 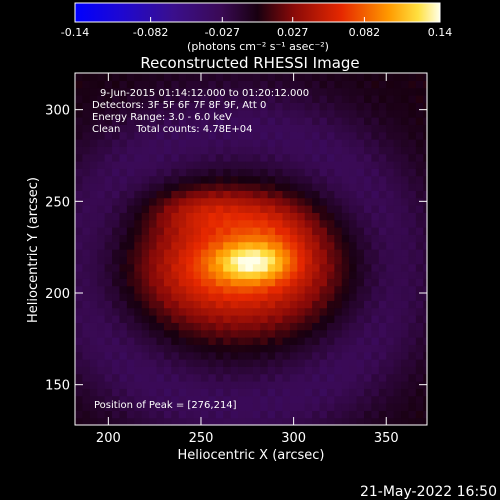 What do you see at coordinates (428, 492) in the screenshot?
I see `date-stamp: 21-May-2022 16:50` at bounding box center [428, 492].